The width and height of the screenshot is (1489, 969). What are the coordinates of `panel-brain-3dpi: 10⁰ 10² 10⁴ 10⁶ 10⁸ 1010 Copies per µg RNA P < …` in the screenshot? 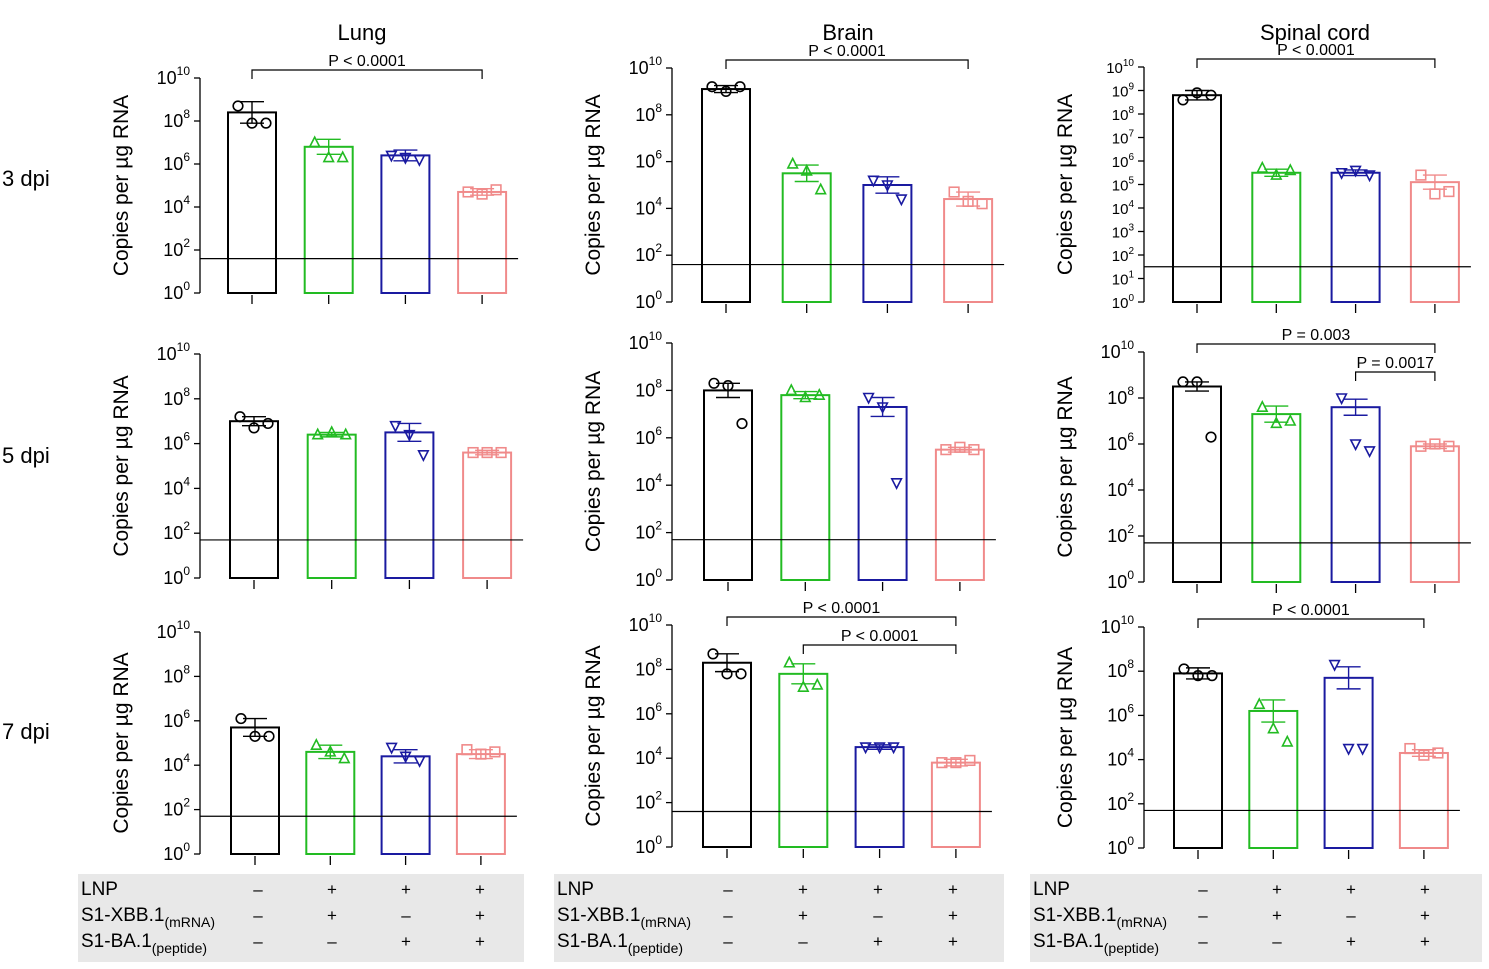 It's located at (793, 178).